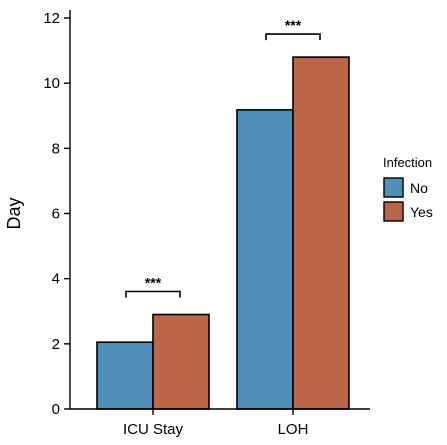 The width and height of the screenshot is (447, 445). Describe the element at coordinates (125, 375) in the screenshot. I see `bar-icu-stay-no` at that location.